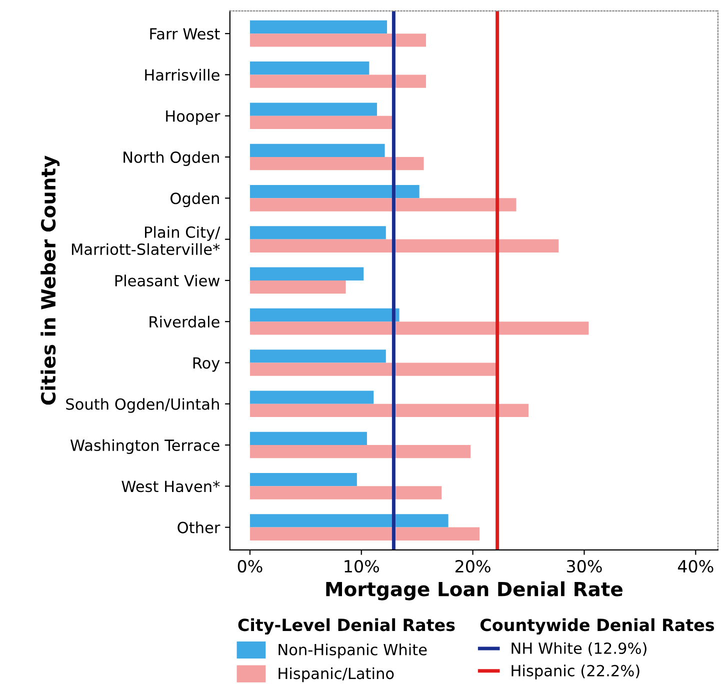 The width and height of the screenshot is (723, 684). What do you see at coordinates (185, 322) in the screenshot?
I see `y-tick-label: Riverdale` at bounding box center [185, 322].